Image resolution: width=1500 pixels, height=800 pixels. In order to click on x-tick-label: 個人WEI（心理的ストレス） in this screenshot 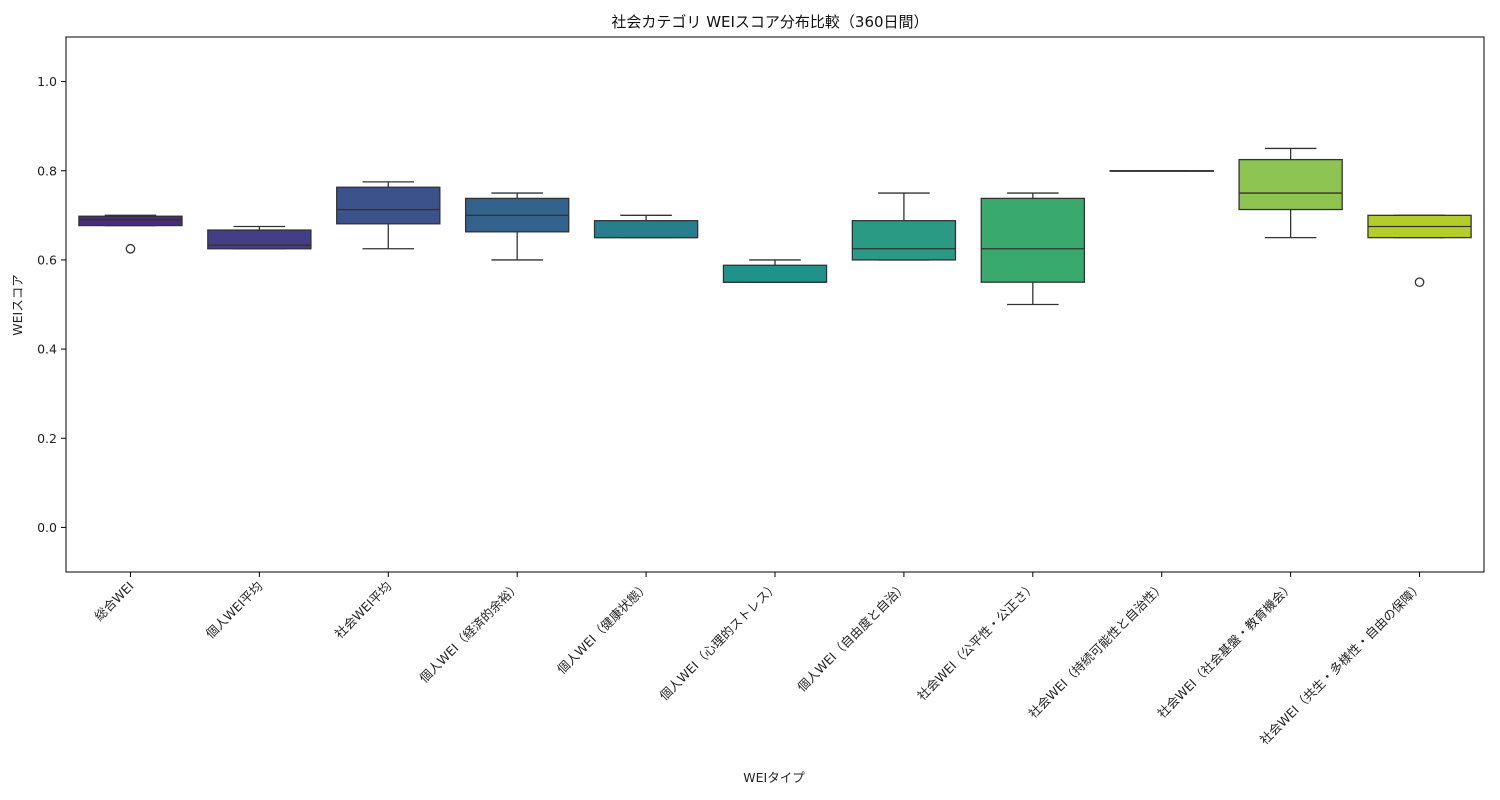, I will do `click(718, 641)`.